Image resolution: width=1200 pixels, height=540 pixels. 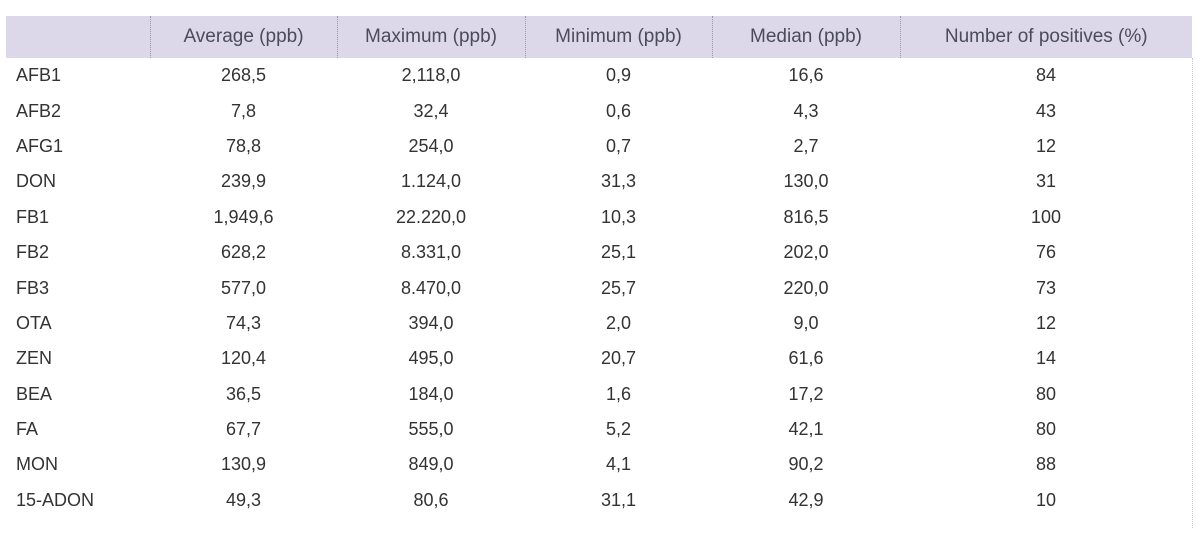 I want to click on median-cell: 61,6, so click(x=806, y=358).